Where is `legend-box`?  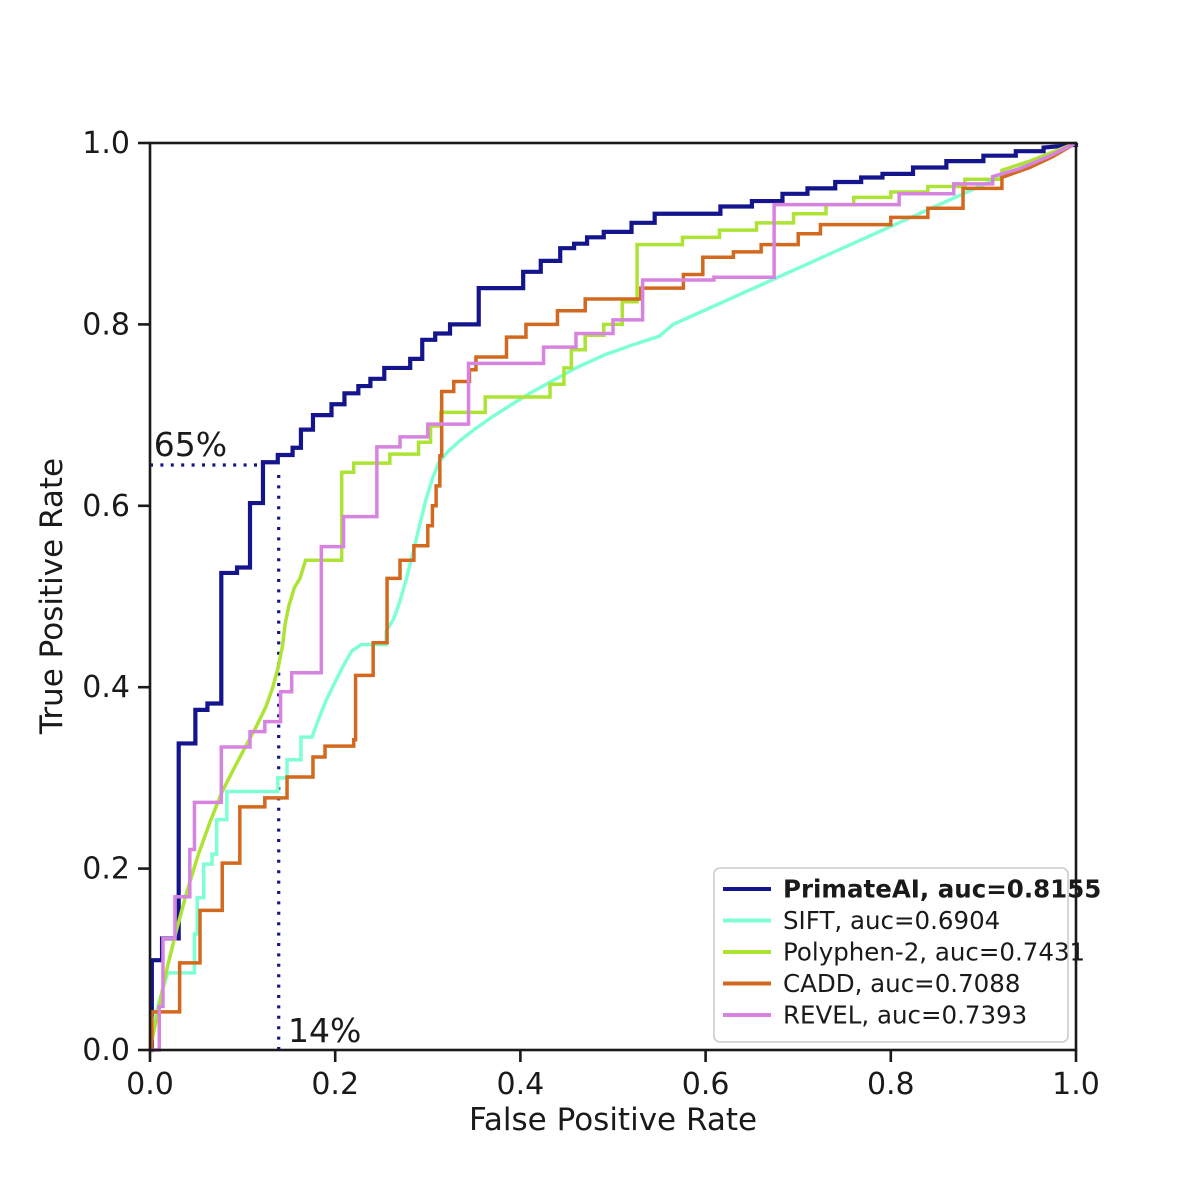 legend-box is located at coordinates (891, 955).